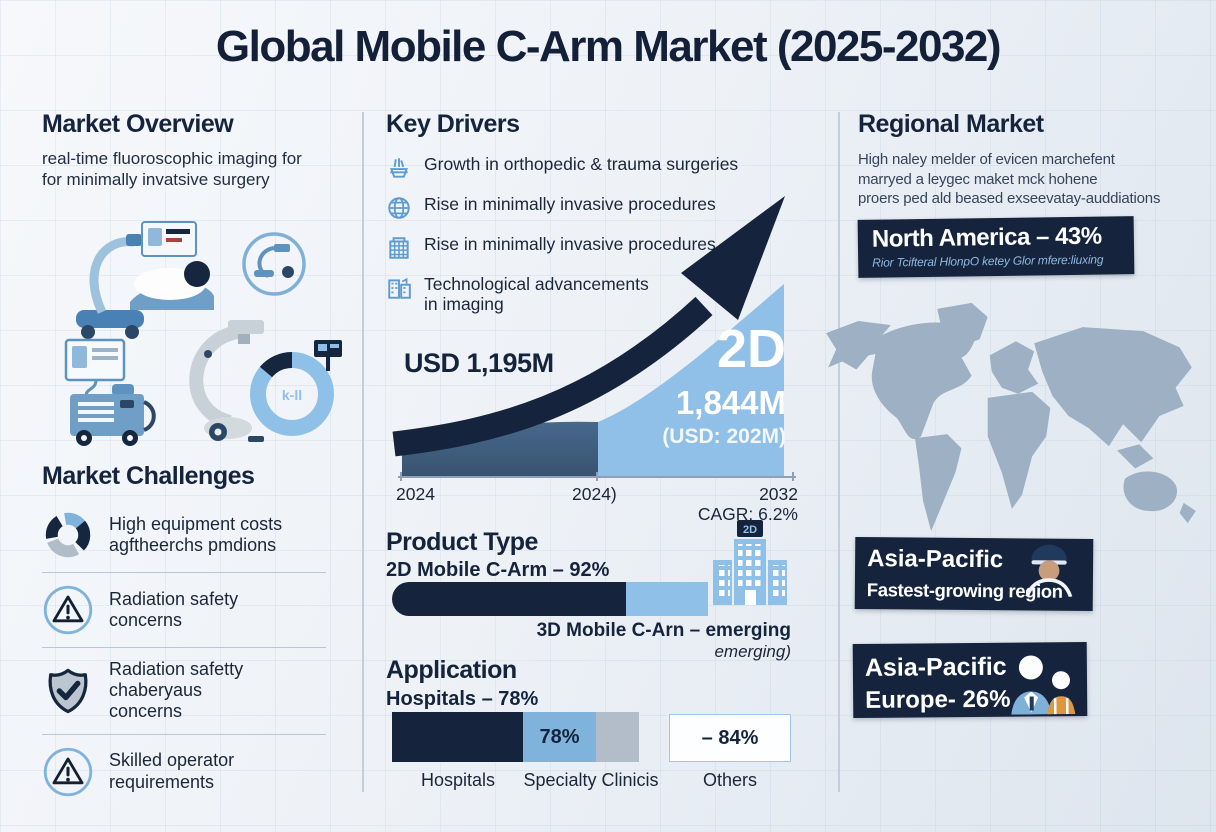 The width and height of the screenshot is (1216, 832). Describe the element at coordinates (974, 574) in the screenshot. I see `asia-pacific-banner: Asia-Pacific Fastest-growing region` at that location.